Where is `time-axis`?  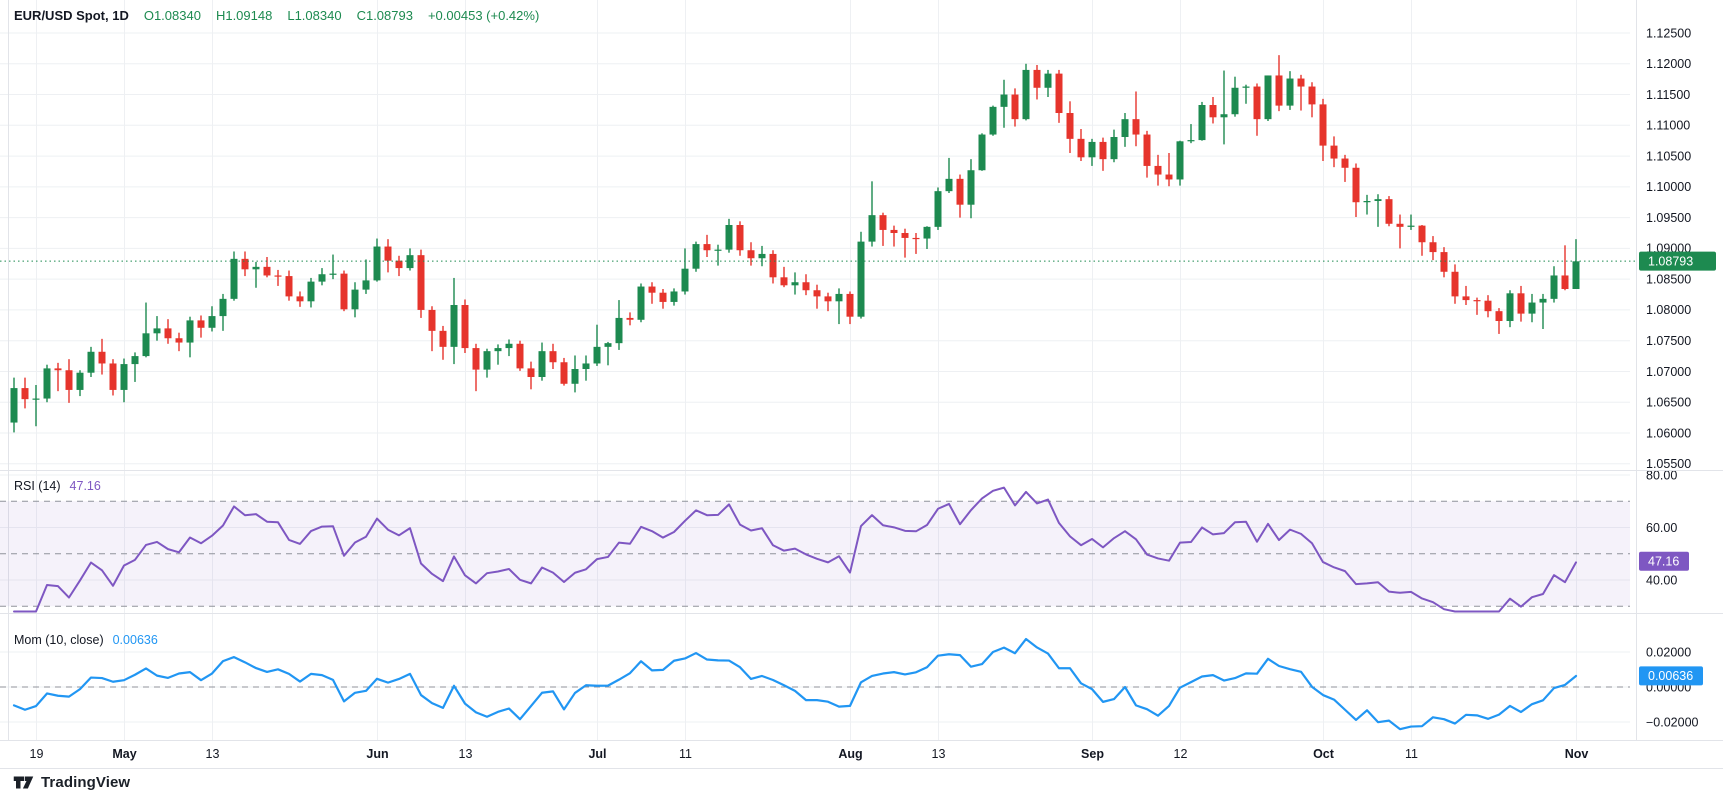 time-axis is located at coordinates (861, 754).